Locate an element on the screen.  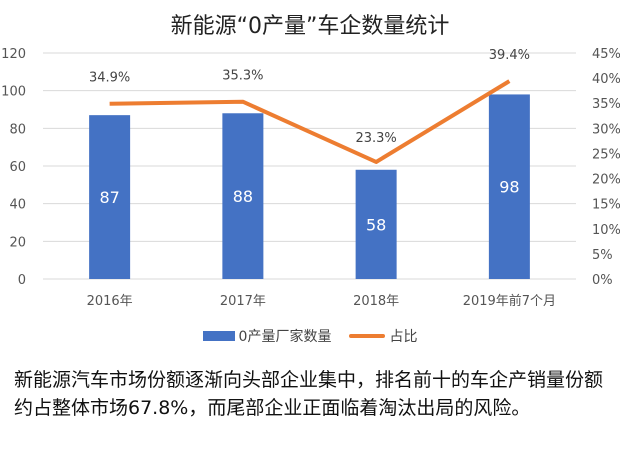
line-data-label: 39.4% is located at coordinates (509, 55).